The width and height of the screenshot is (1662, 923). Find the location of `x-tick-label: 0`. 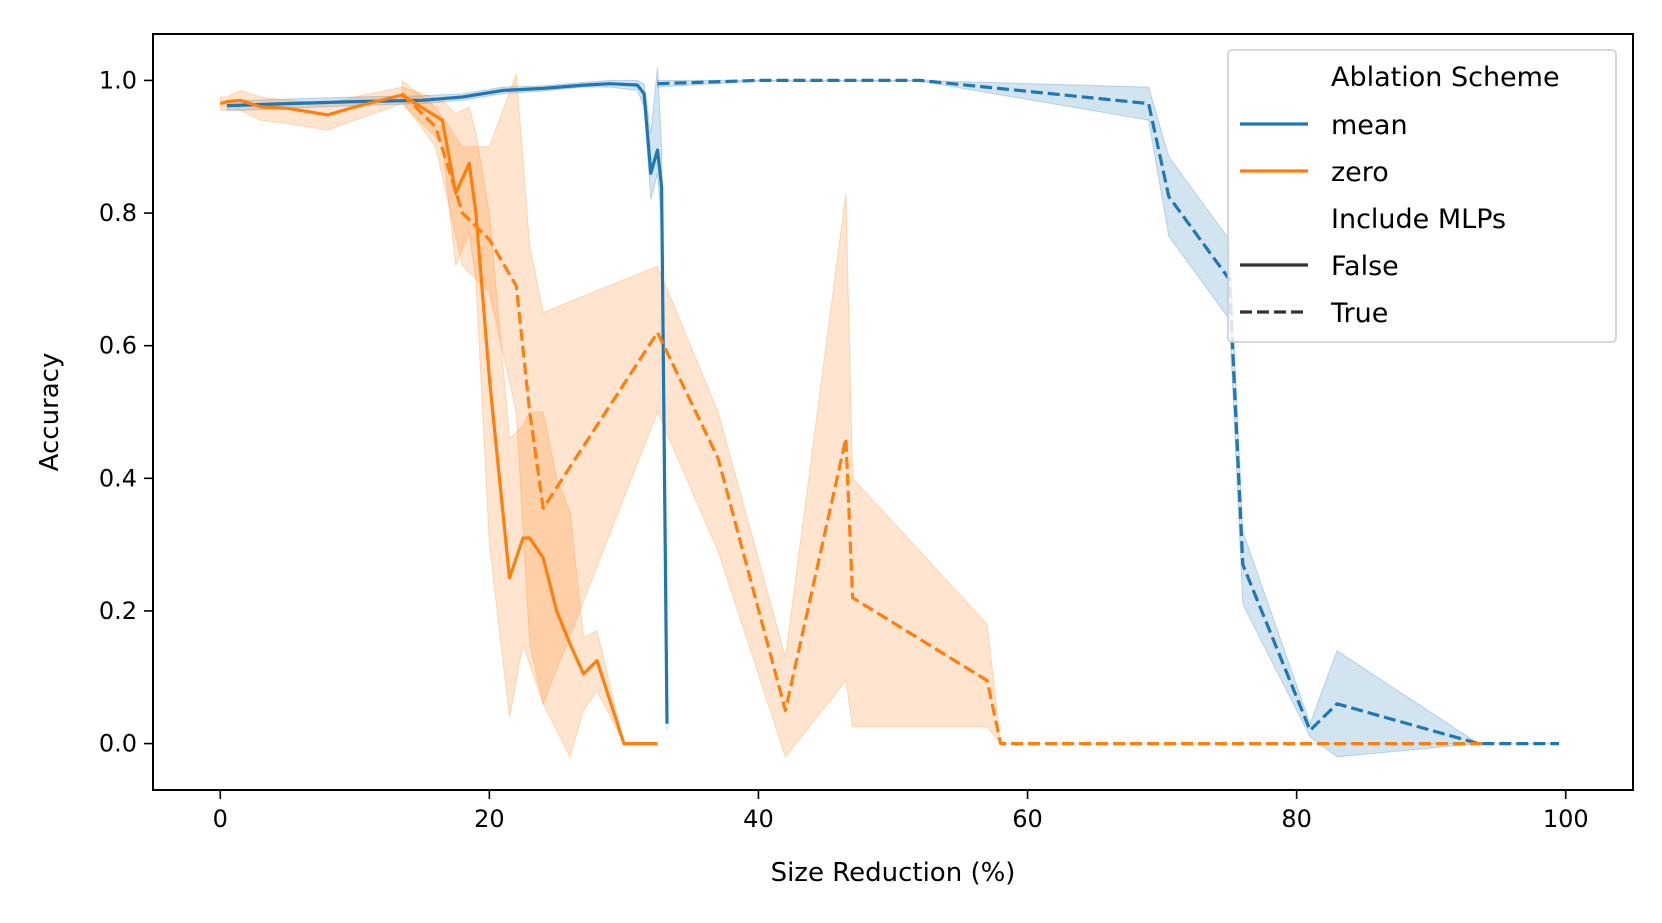

x-tick-label: 0 is located at coordinates (220, 819).